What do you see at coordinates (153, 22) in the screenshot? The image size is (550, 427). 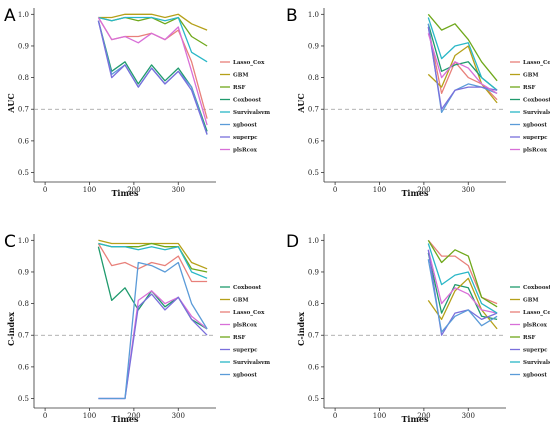 I see `series-line-gbm` at bounding box center [153, 22].